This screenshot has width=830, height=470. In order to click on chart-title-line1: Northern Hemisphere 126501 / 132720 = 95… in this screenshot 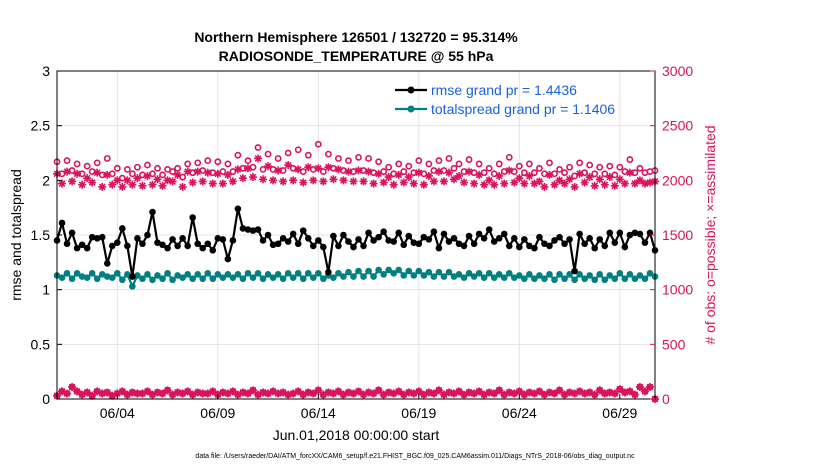, I will do `click(356, 37)`.